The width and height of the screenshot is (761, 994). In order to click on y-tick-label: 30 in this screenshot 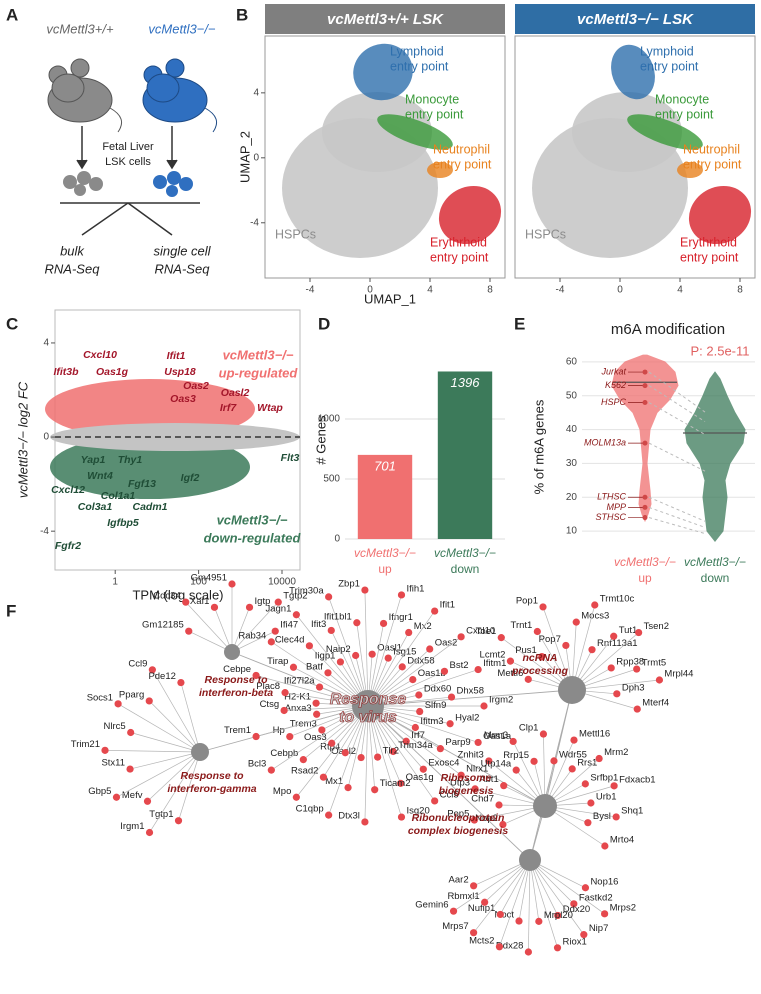, I will do `click(572, 463)`.